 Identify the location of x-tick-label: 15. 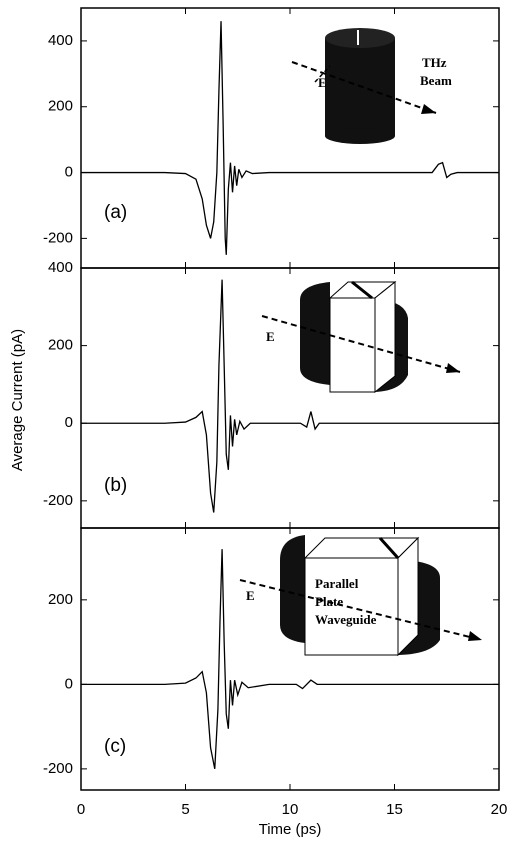
(394, 809).